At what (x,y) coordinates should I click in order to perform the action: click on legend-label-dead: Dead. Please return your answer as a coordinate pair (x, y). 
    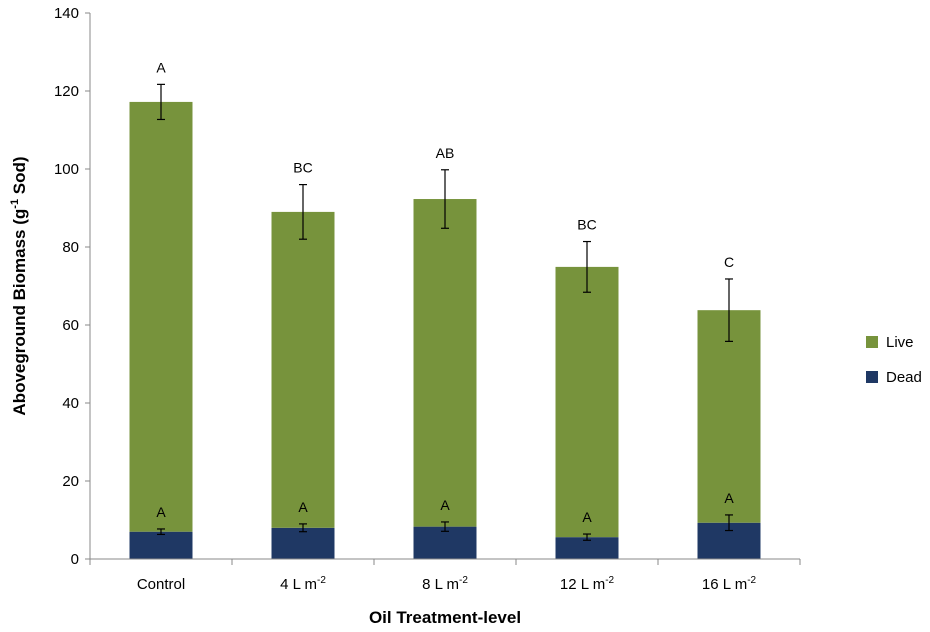
    Looking at the image, I should click on (904, 377).